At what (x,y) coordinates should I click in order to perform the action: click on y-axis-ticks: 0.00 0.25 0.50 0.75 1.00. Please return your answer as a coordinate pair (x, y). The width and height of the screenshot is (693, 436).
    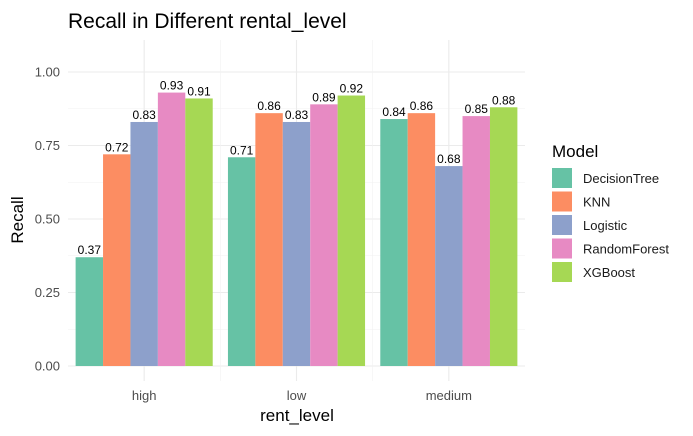
    Looking at the image, I should click on (47, 219).